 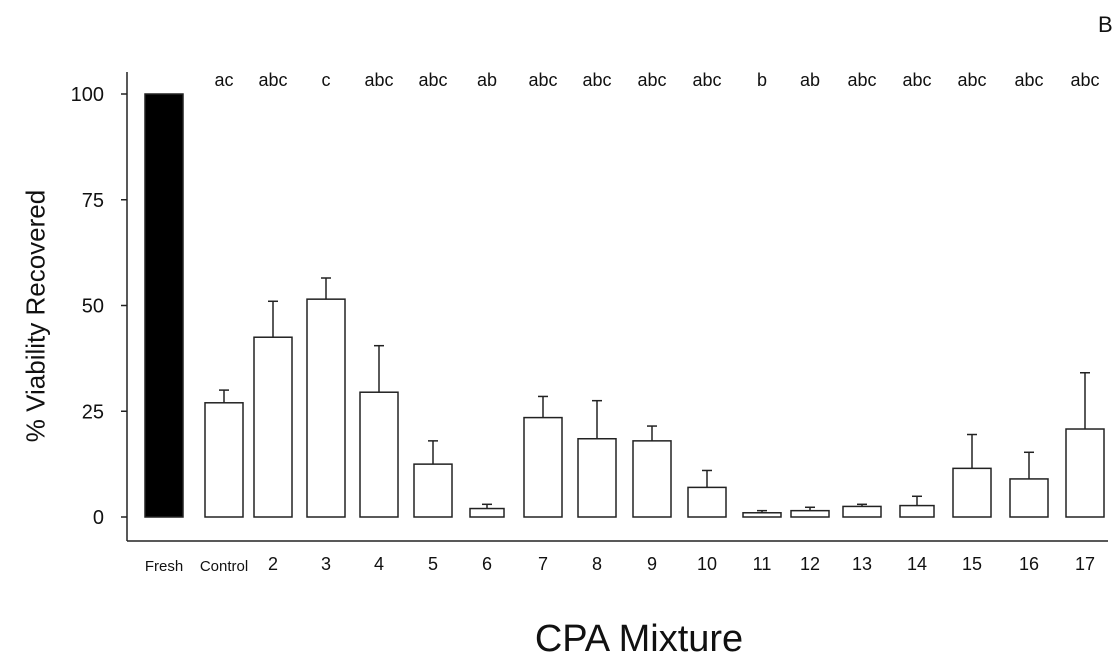 I want to click on x-tick-label: 5, so click(x=433, y=564).